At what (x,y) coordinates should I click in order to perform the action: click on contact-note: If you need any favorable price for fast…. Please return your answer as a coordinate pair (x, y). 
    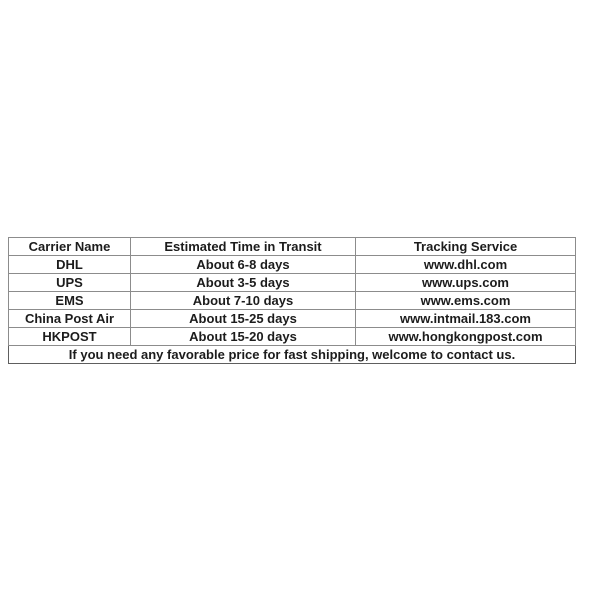
    Looking at the image, I should click on (292, 354).